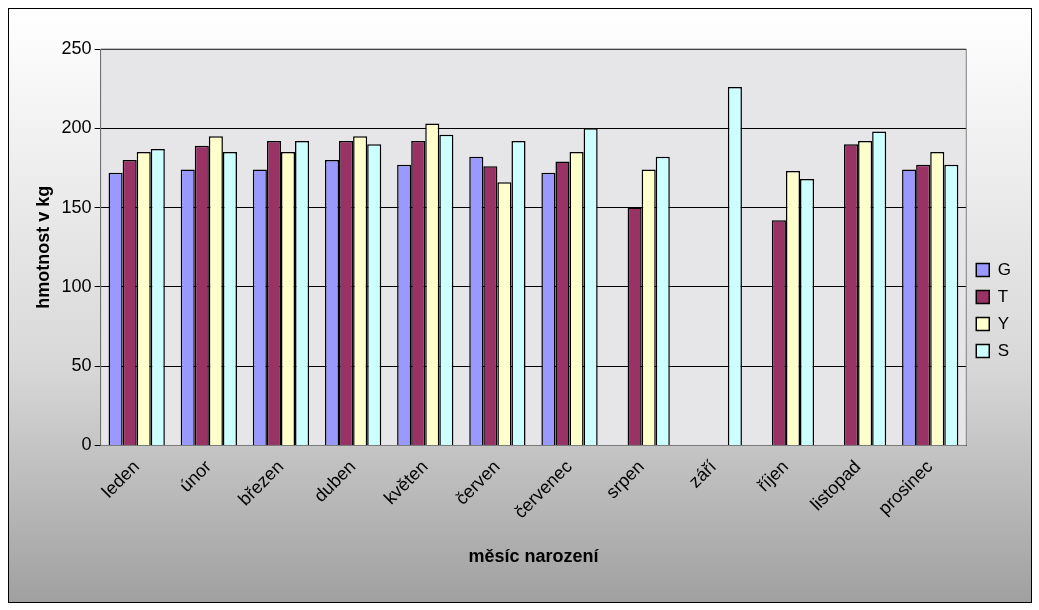 The height and width of the screenshot is (610, 1039). Describe the element at coordinates (76, 285) in the screenshot. I see `y-tick-label: 100` at that location.